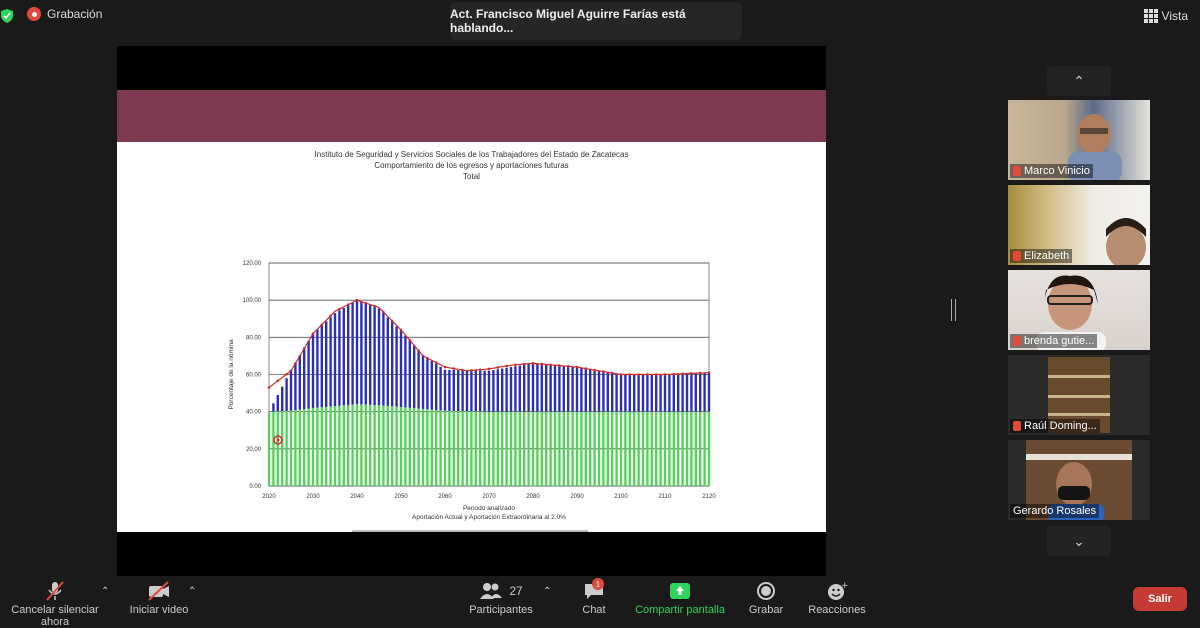 Image resolution: width=1200 pixels, height=628 pixels. I want to click on x-tick-label: 2060, so click(445, 497).